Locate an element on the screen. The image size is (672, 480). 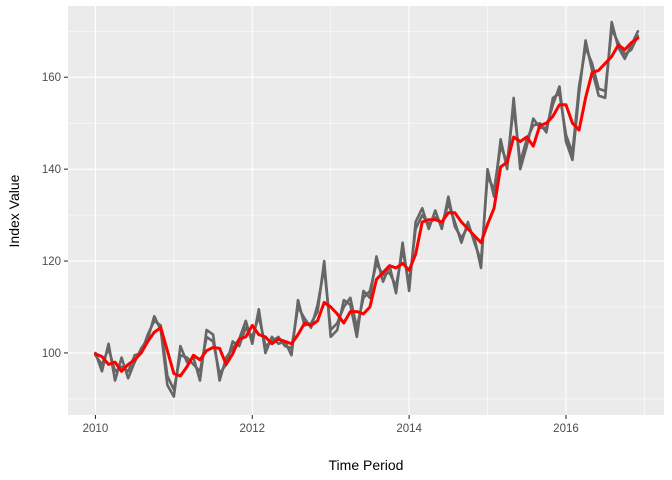
y-tick-label: 120 is located at coordinates (51, 262).